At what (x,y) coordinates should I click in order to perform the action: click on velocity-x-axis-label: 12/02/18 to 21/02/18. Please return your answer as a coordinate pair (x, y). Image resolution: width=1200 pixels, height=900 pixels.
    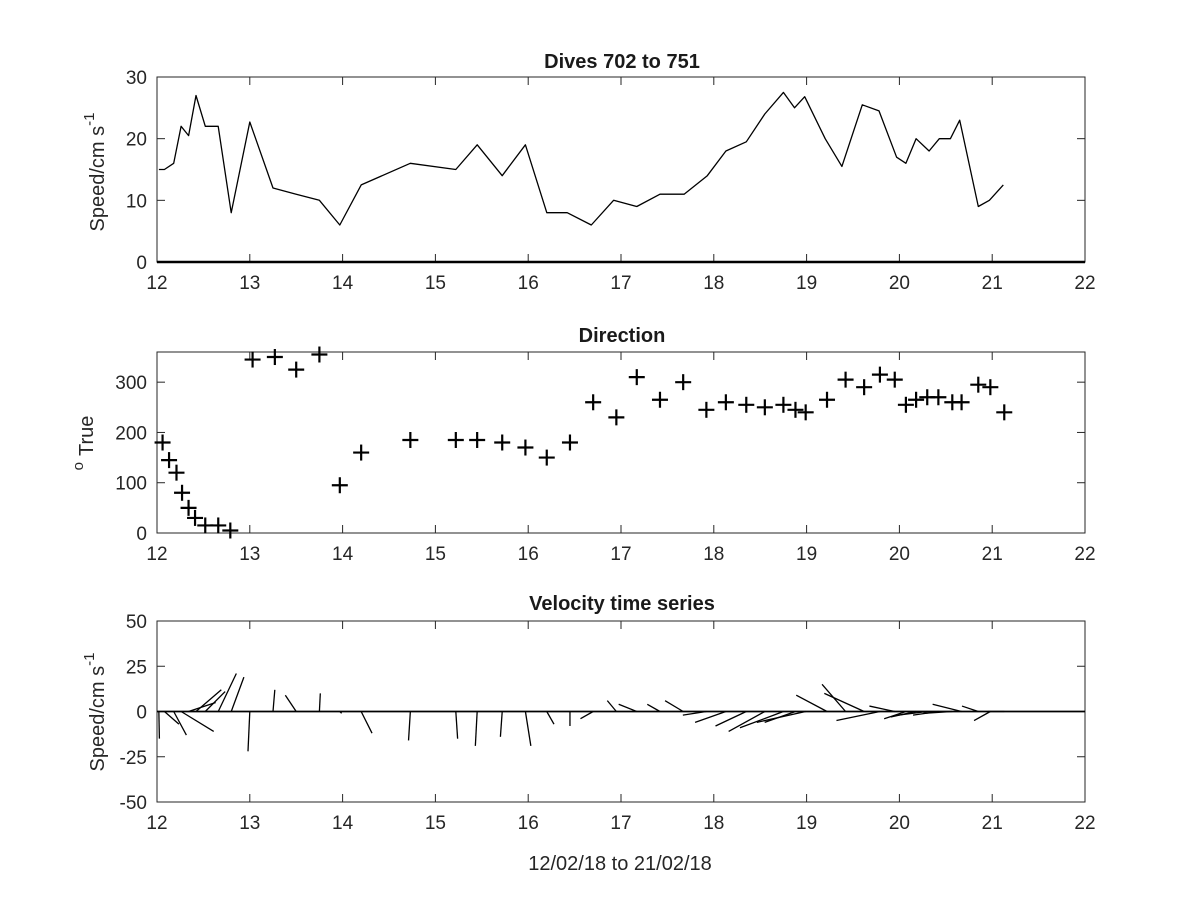
    Looking at the image, I should click on (620, 864).